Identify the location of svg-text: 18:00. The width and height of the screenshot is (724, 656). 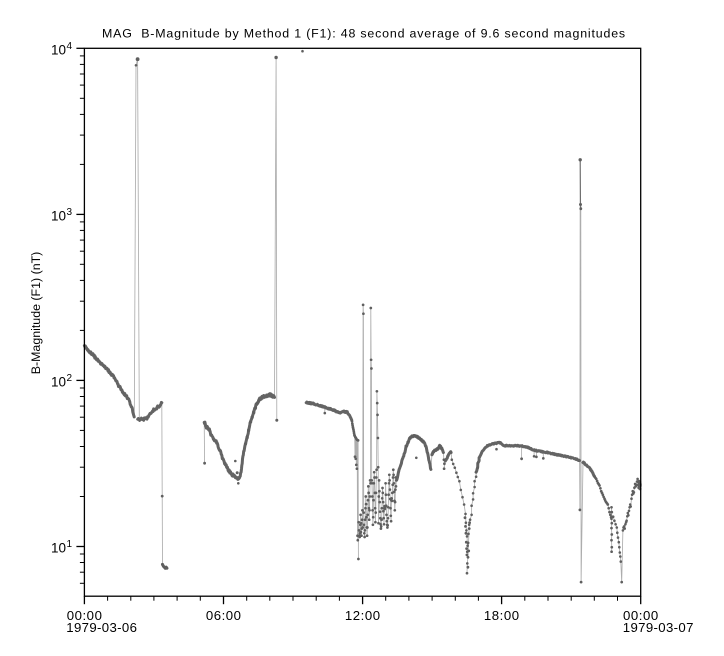
(502, 615).